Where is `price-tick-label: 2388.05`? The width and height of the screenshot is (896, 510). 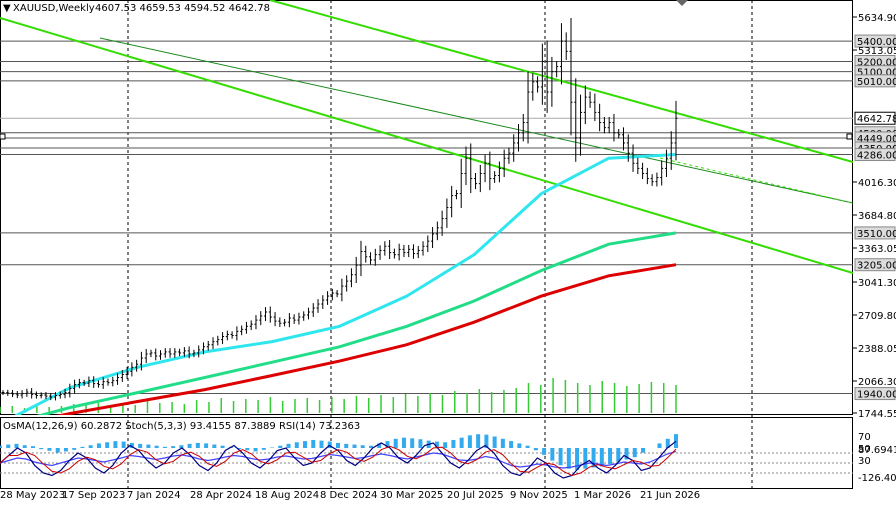
price-tick-label: 2388.05 is located at coordinates (877, 349).